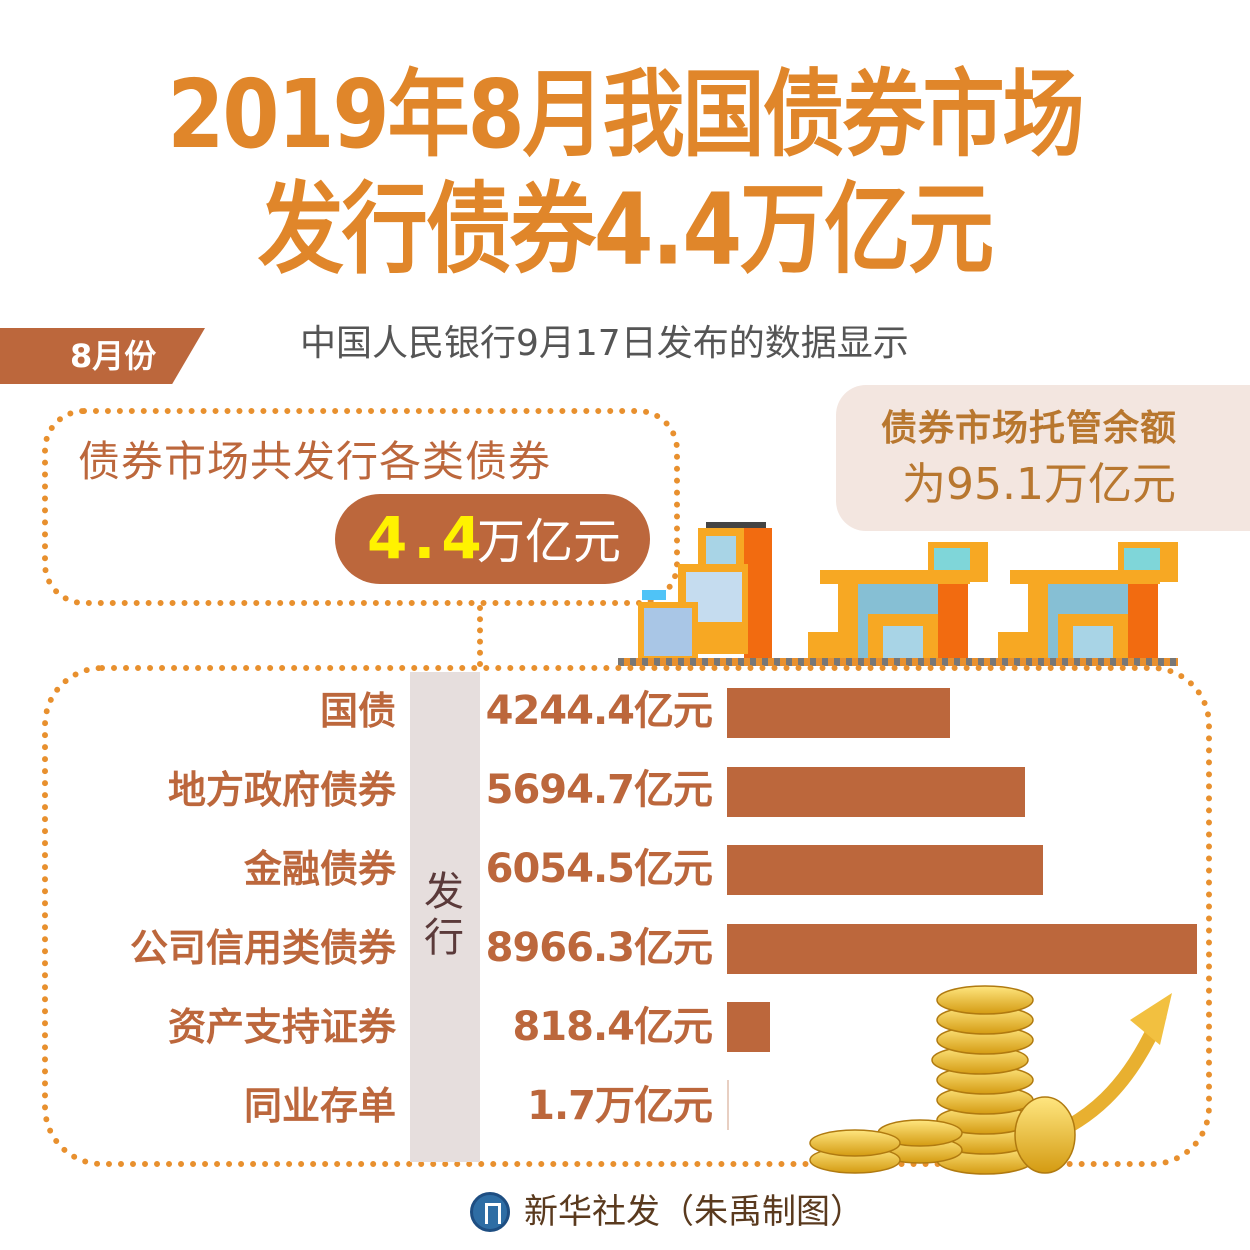  Describe the element at coordinates (962, 949) in the screenshot. I see `bar-corporate-credit` at that location.